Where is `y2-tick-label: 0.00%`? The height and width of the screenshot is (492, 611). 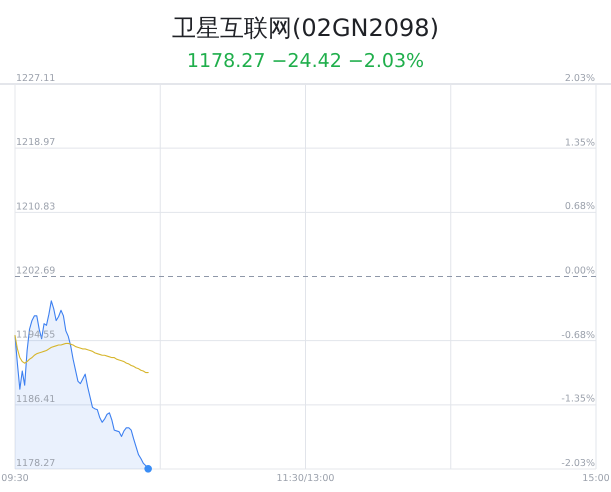
y2-tick-label: 0.00% is located at coordinates (579, 271).